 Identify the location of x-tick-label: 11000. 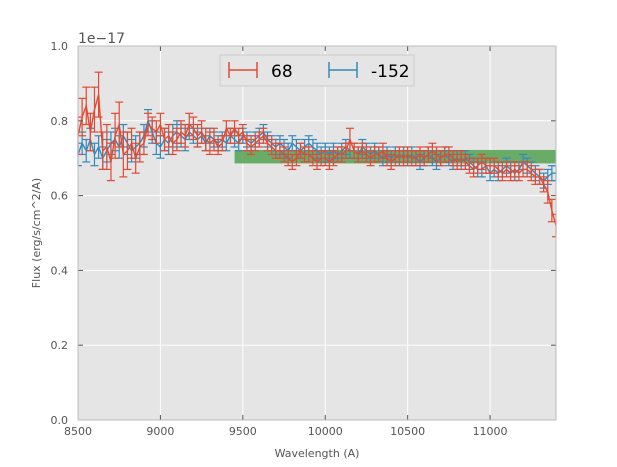
(490, 431).